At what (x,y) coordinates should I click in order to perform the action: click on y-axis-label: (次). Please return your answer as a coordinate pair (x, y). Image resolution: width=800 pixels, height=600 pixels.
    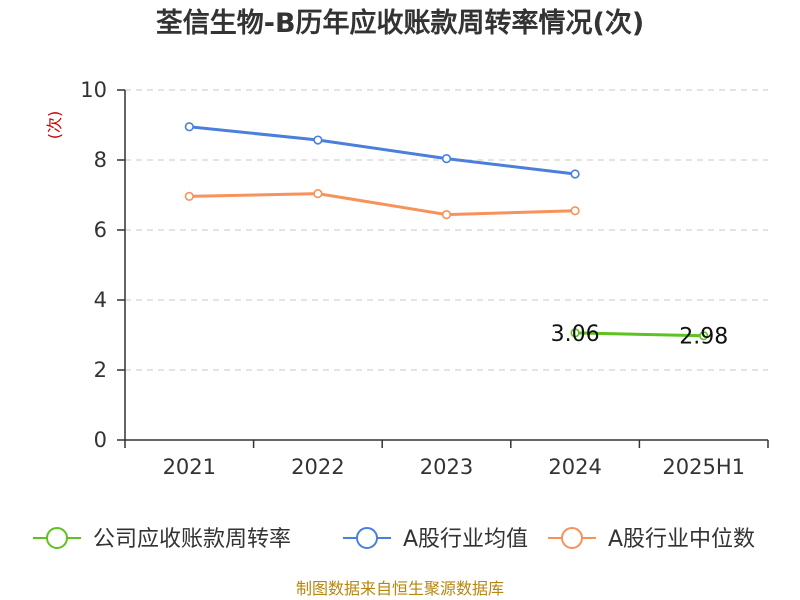
    Looking at the image, I should click on (54, 125).